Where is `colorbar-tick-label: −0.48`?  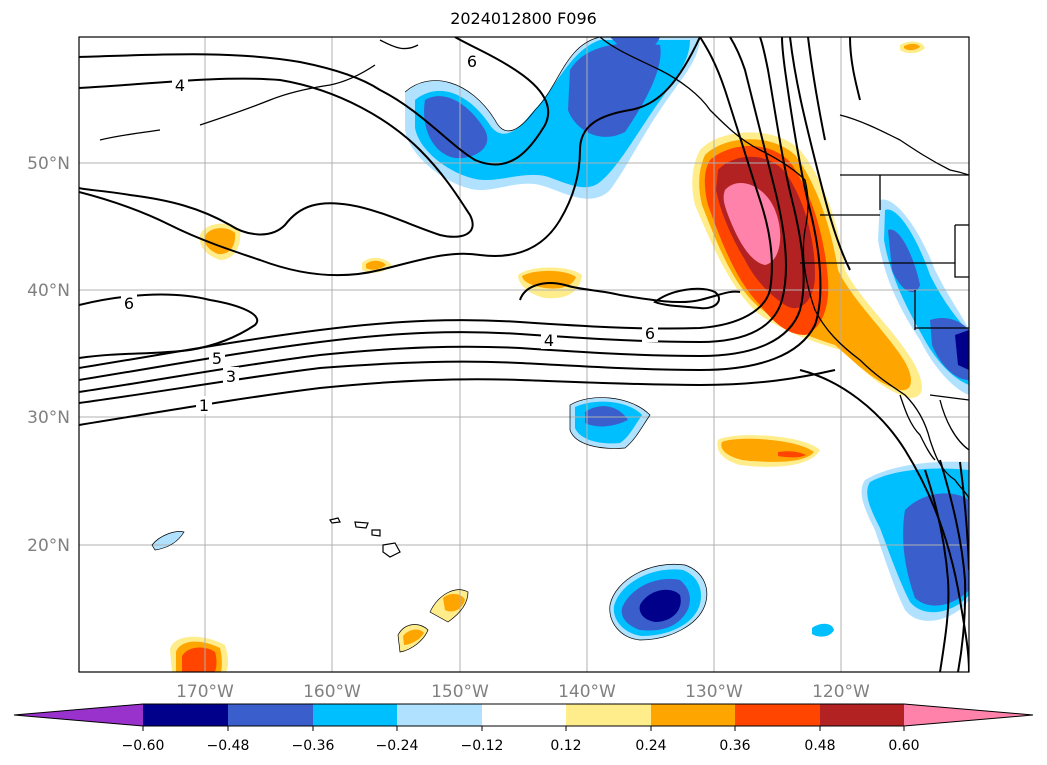 colorbar-tick-label: −0.48 is located at coordinates (228, 746).